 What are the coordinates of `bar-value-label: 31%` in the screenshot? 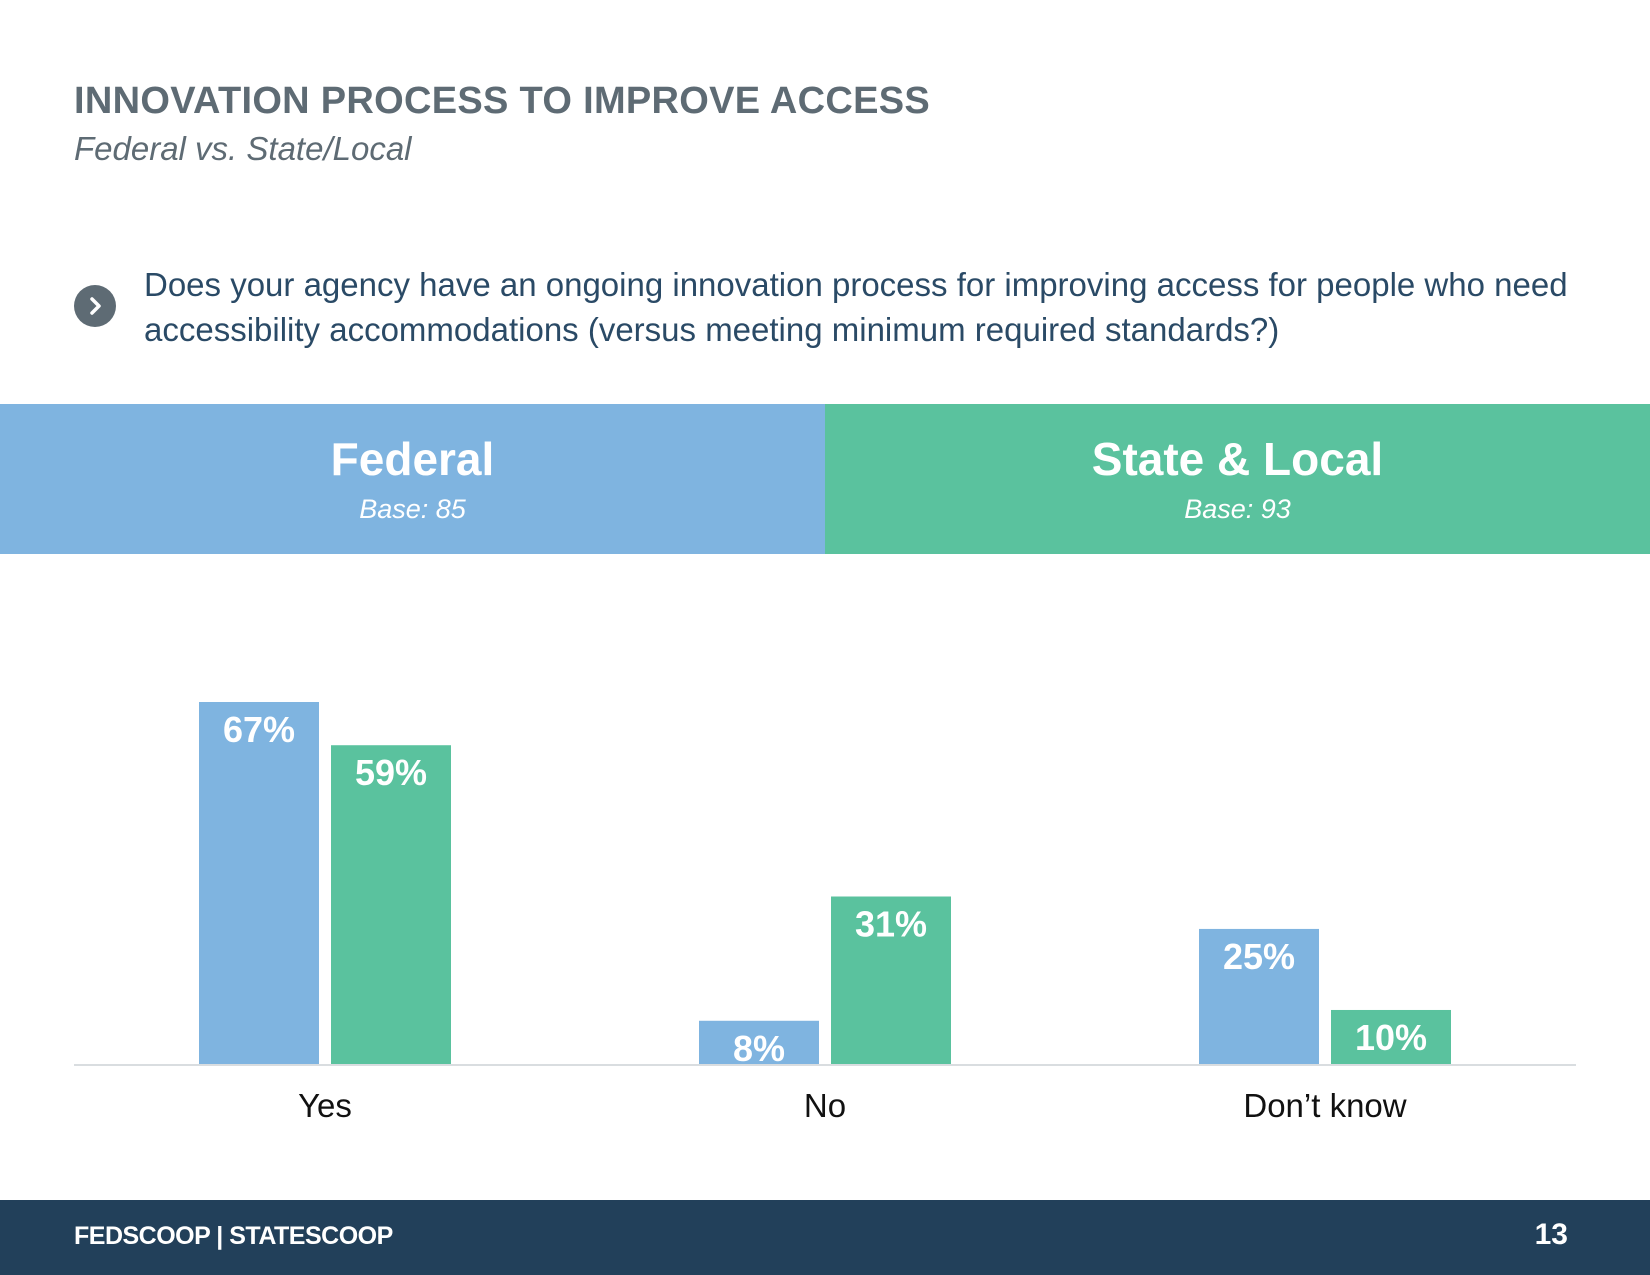 It's located at (891, 924).